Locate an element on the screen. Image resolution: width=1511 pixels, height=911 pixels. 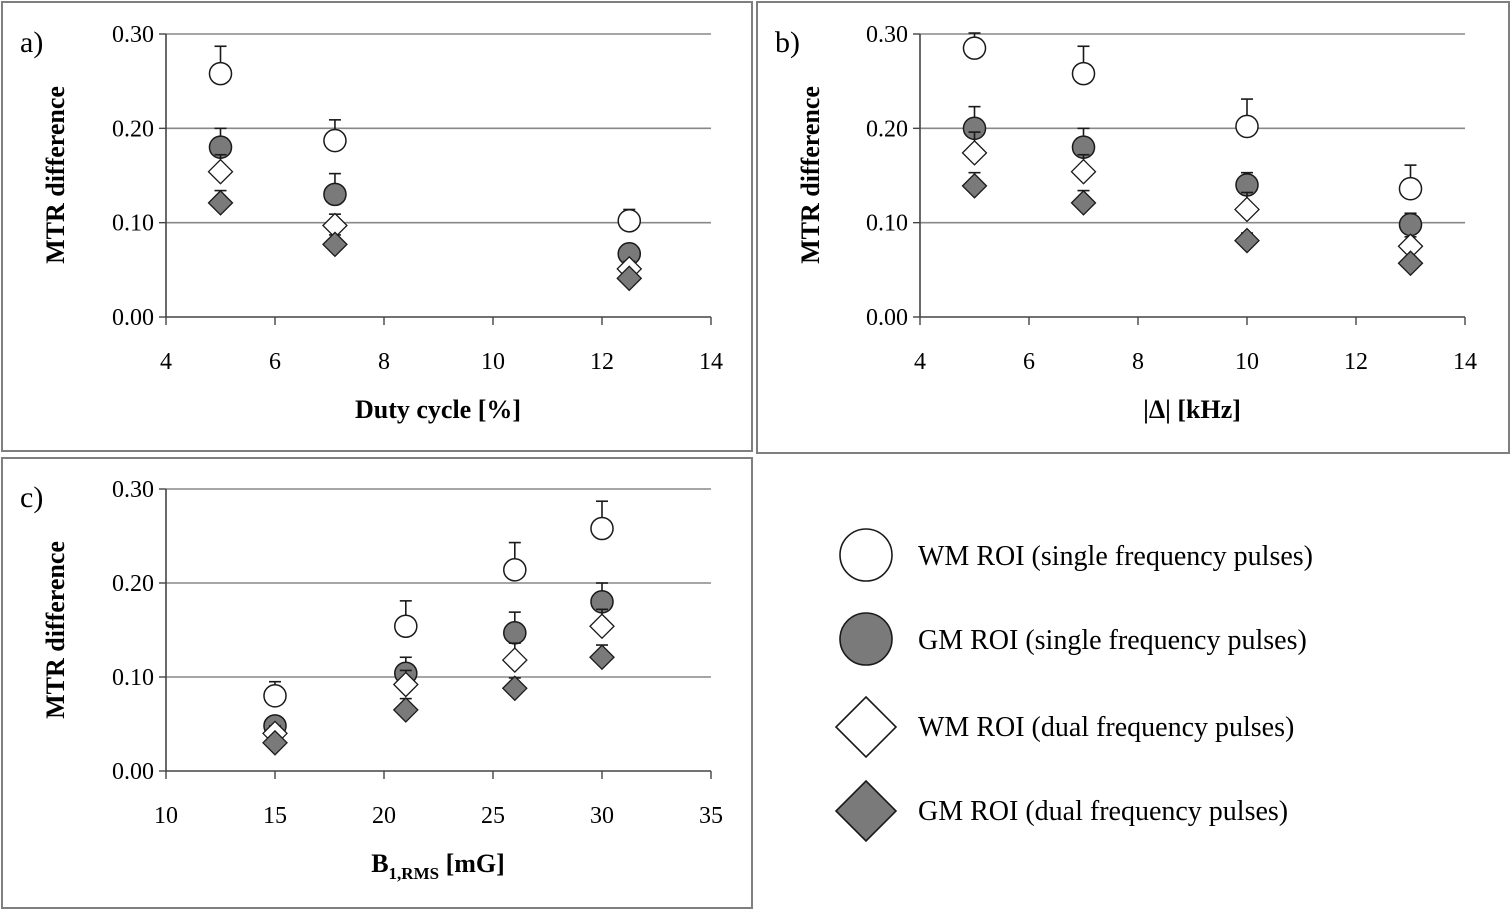
x-tick-label: 30 is located at coordinates (602, 816).